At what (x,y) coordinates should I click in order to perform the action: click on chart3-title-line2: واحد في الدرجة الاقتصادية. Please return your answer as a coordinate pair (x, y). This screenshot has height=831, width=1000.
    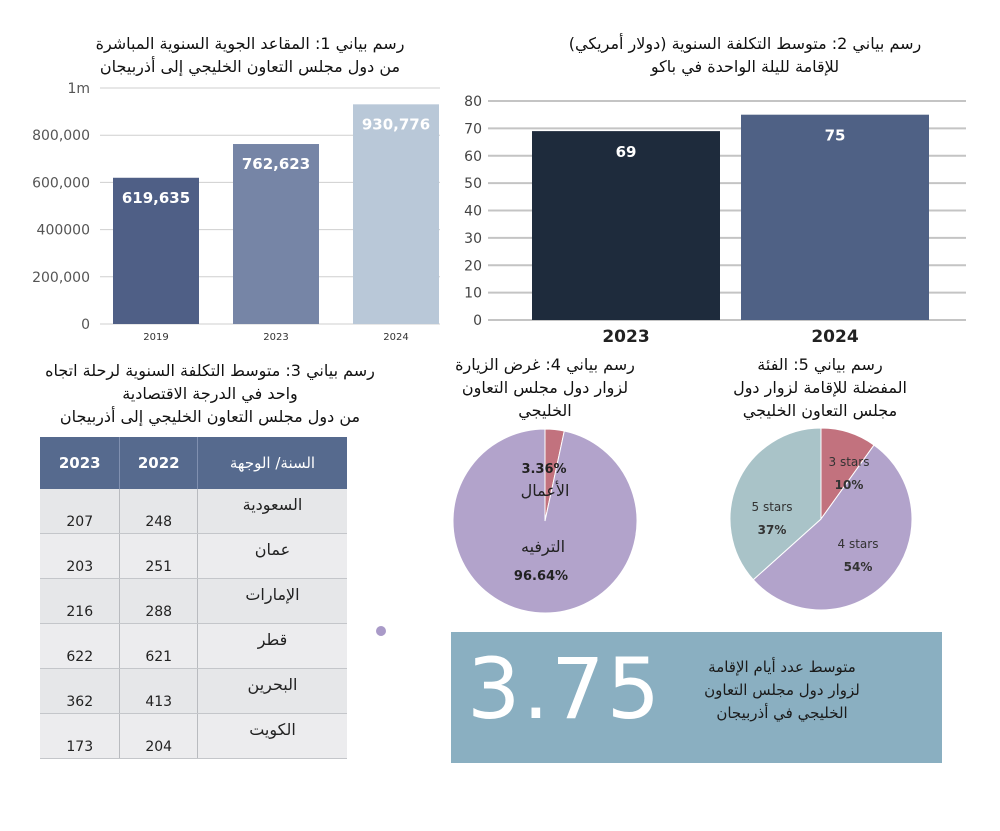
    Looking at the image, I should click on (210, 393).